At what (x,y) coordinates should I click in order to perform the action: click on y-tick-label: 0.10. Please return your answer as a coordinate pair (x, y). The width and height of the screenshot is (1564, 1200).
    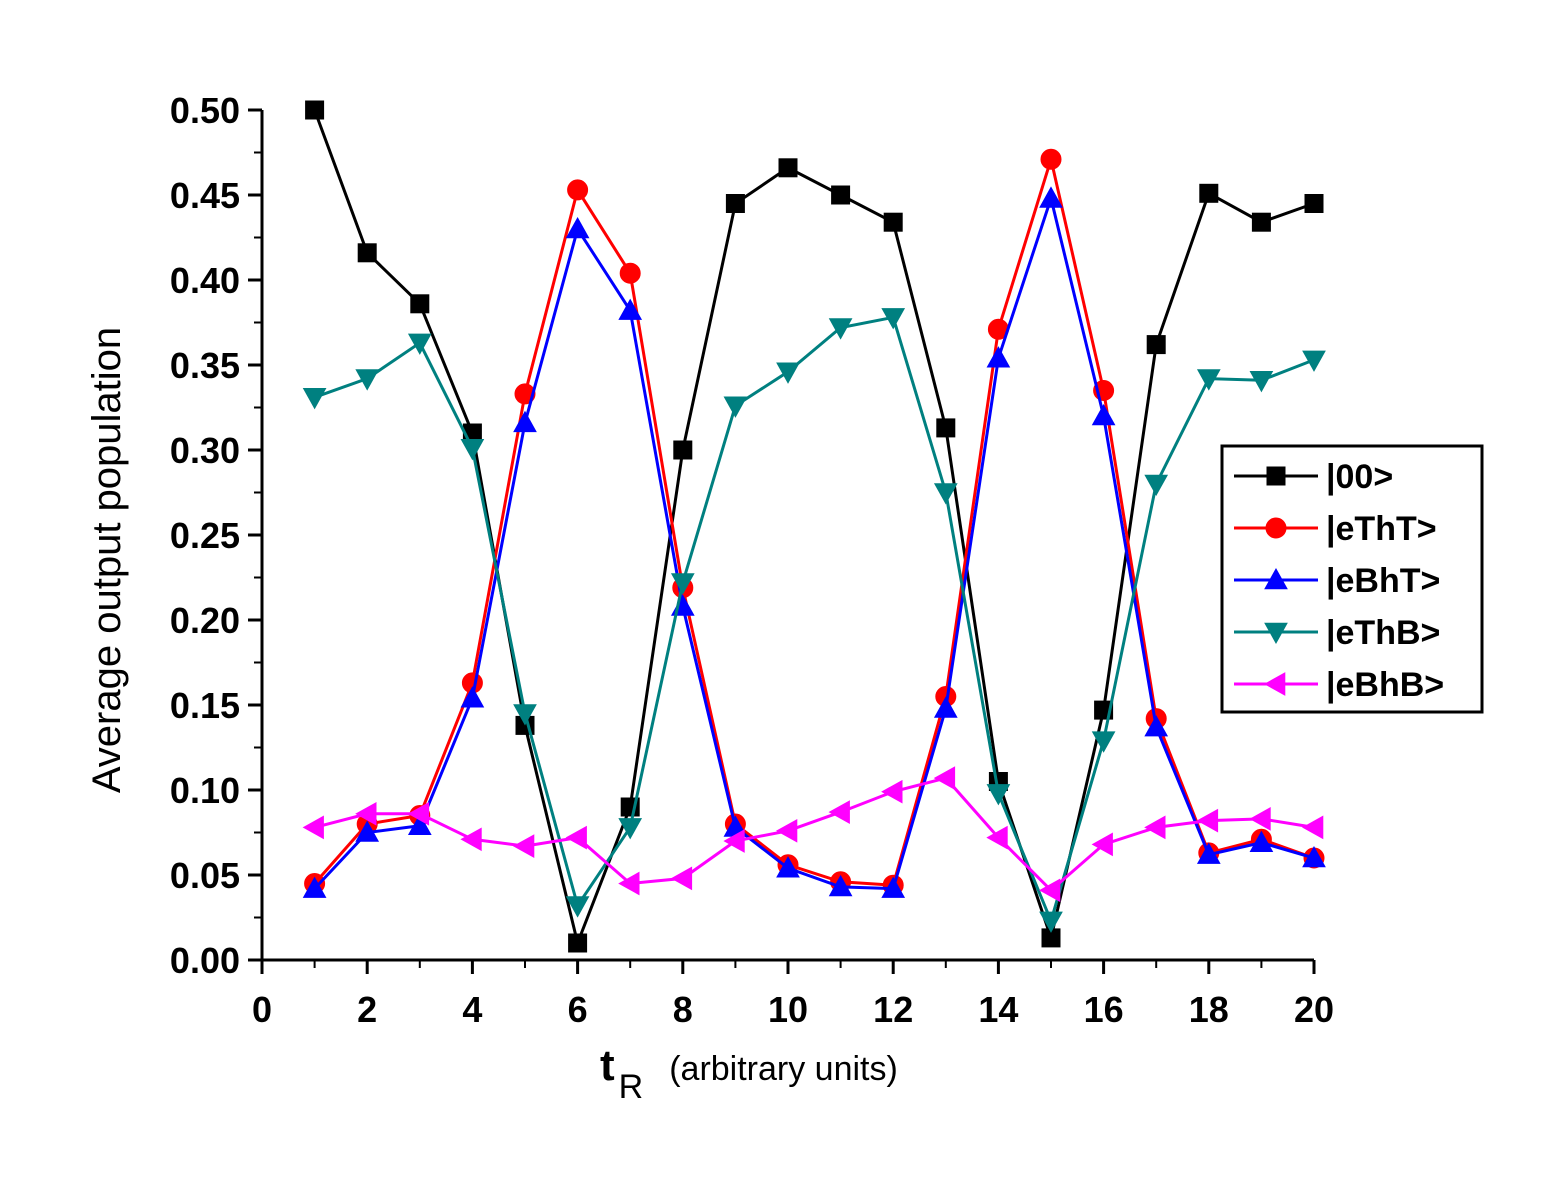
    Looking at the image, I should click on (205, 790).